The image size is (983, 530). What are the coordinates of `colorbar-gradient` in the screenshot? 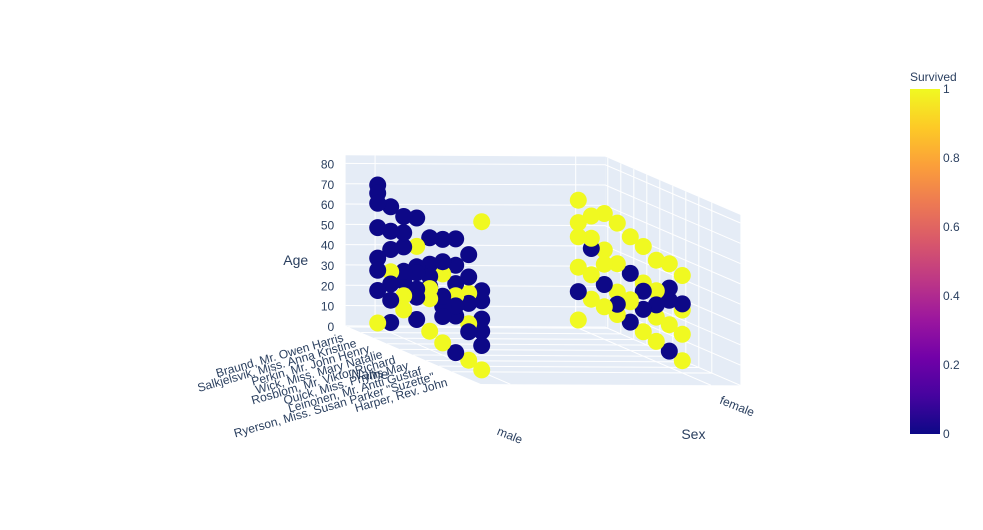 It's located at (925, 261).